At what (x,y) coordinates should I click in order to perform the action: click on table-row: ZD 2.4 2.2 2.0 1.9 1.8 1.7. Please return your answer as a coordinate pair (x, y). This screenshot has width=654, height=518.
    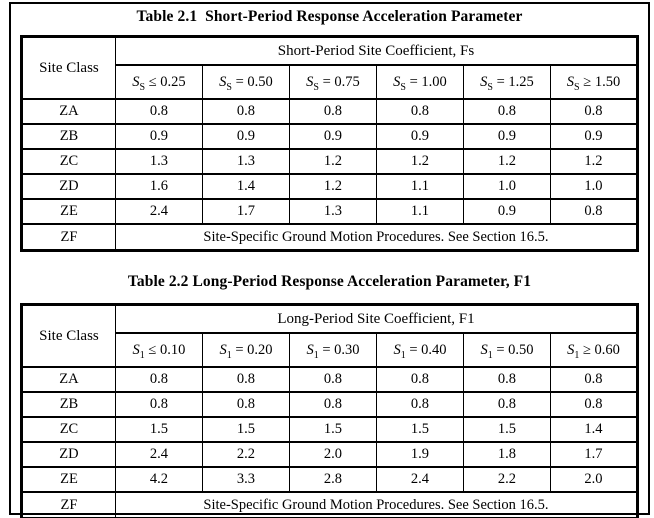
    Looking at the image, I should click on (329, 454).